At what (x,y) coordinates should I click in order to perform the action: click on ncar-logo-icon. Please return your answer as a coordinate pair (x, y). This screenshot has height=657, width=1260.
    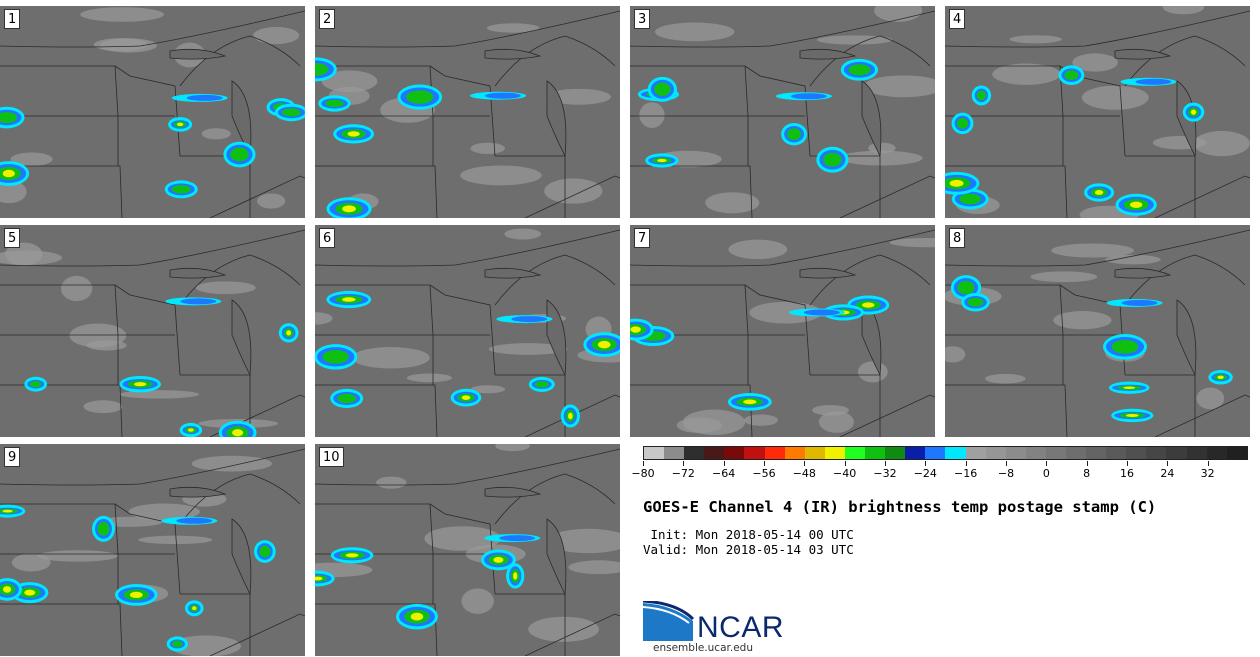
    Looking at the image, I should click on (669, 621).